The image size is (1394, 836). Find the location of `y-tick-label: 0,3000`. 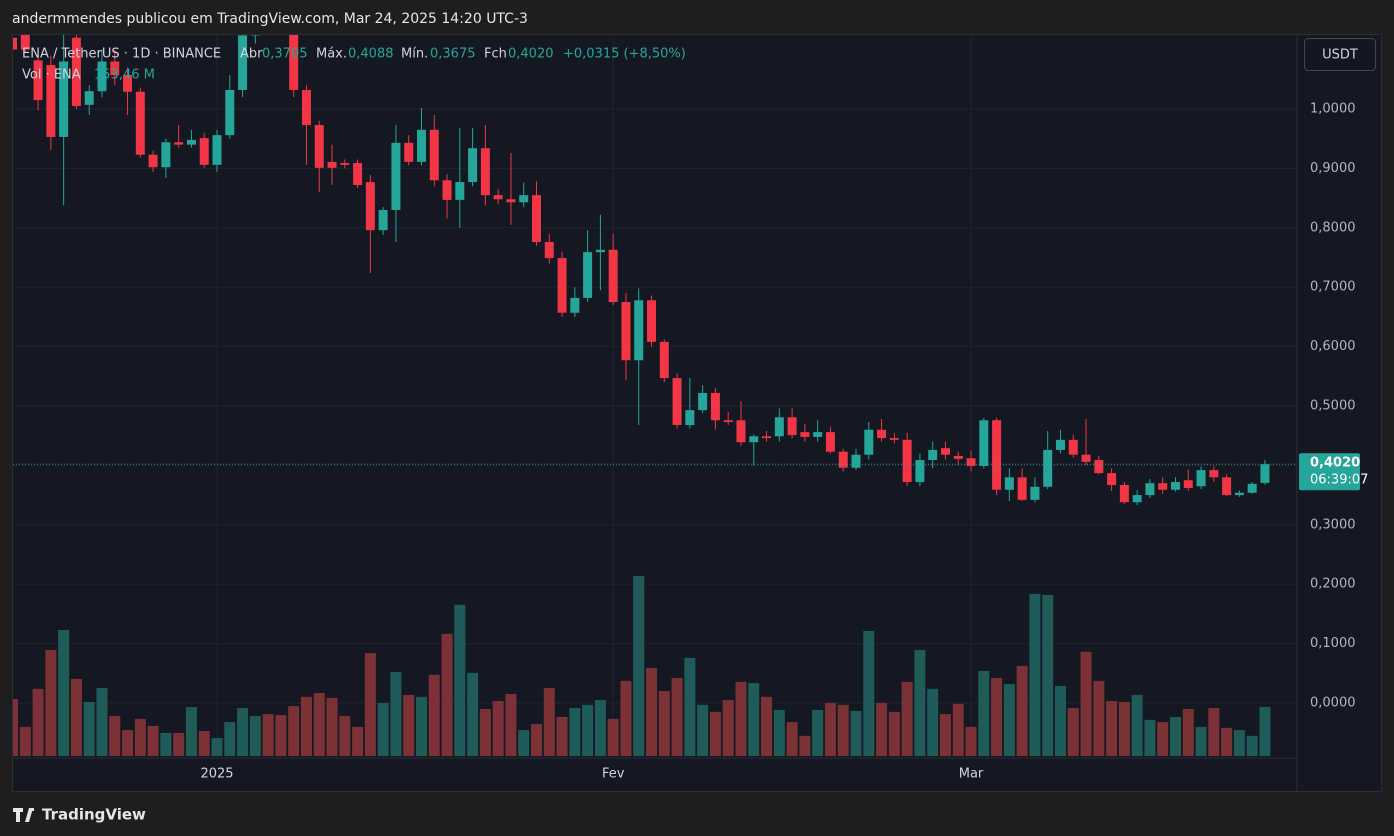

y-tick-label: 0,3000 is located at coordinates (1333, 524).